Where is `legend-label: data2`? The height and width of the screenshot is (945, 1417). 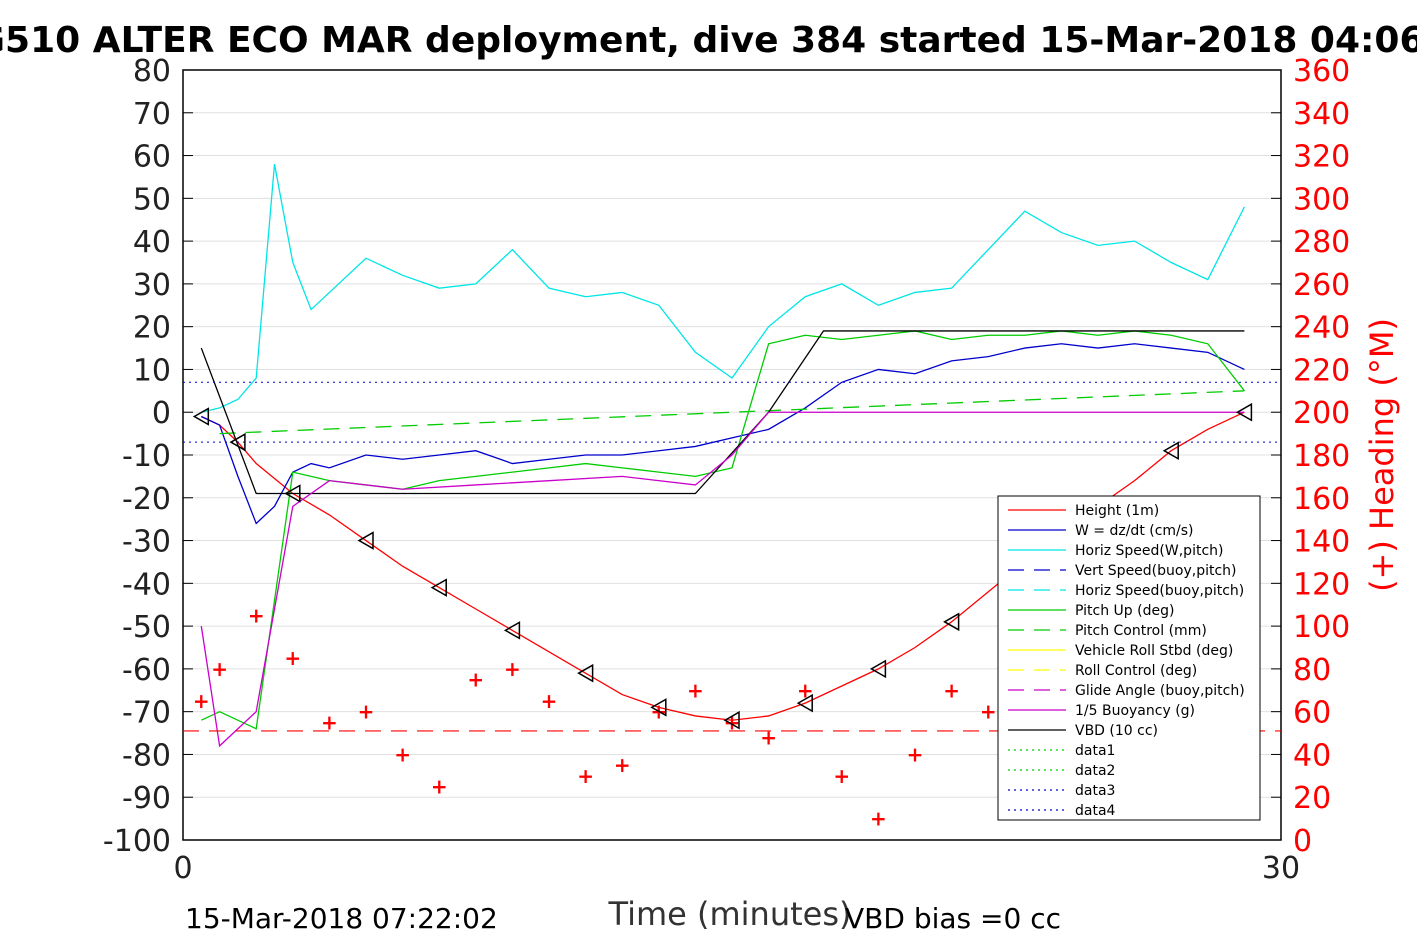
legend-label: data2 is located at coordinates (1095, 771).